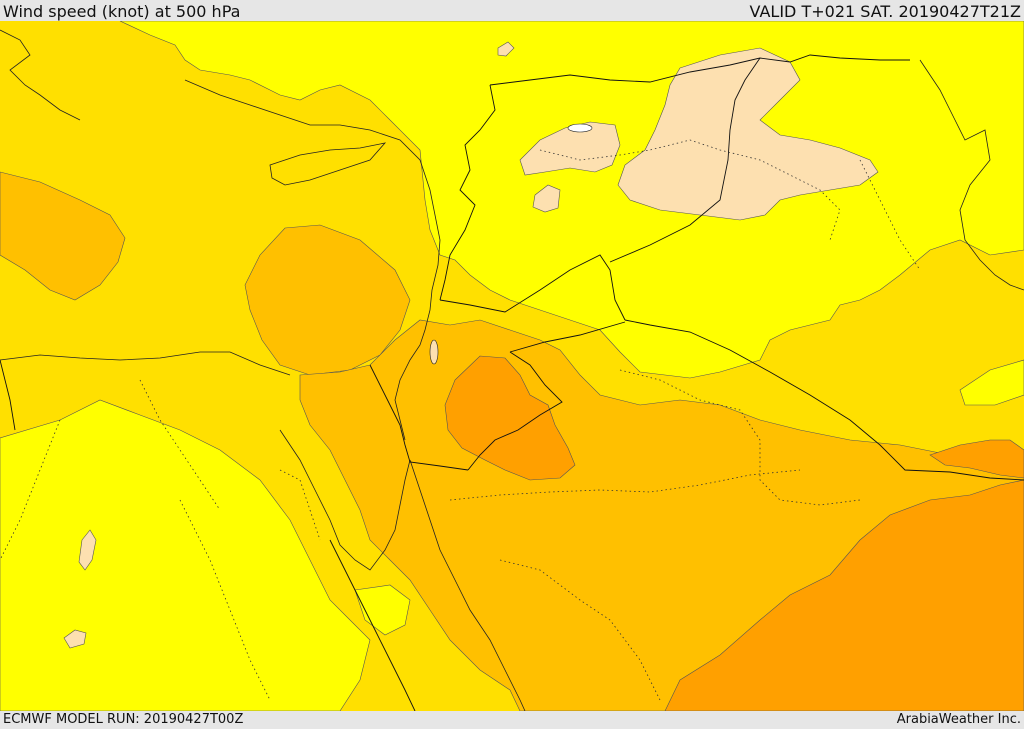  I want to click on orange-zone-gulf-east, so click(976, 459).